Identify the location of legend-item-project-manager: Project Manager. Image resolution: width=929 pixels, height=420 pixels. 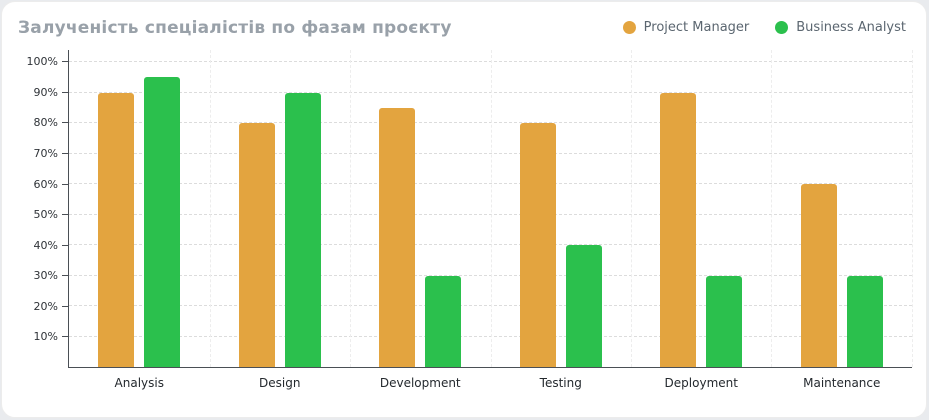
(686, 27).